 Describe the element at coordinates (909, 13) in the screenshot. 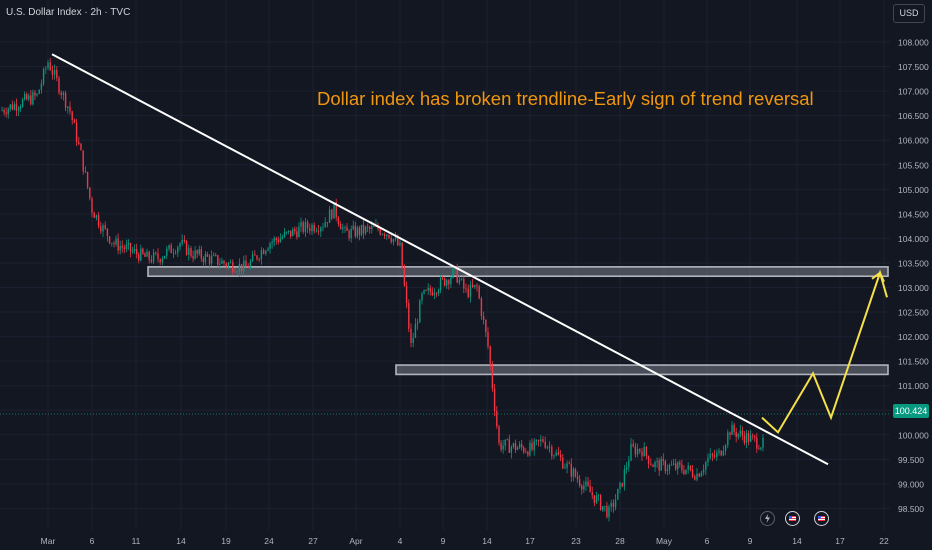

I see `currency-button: USD` at that location.